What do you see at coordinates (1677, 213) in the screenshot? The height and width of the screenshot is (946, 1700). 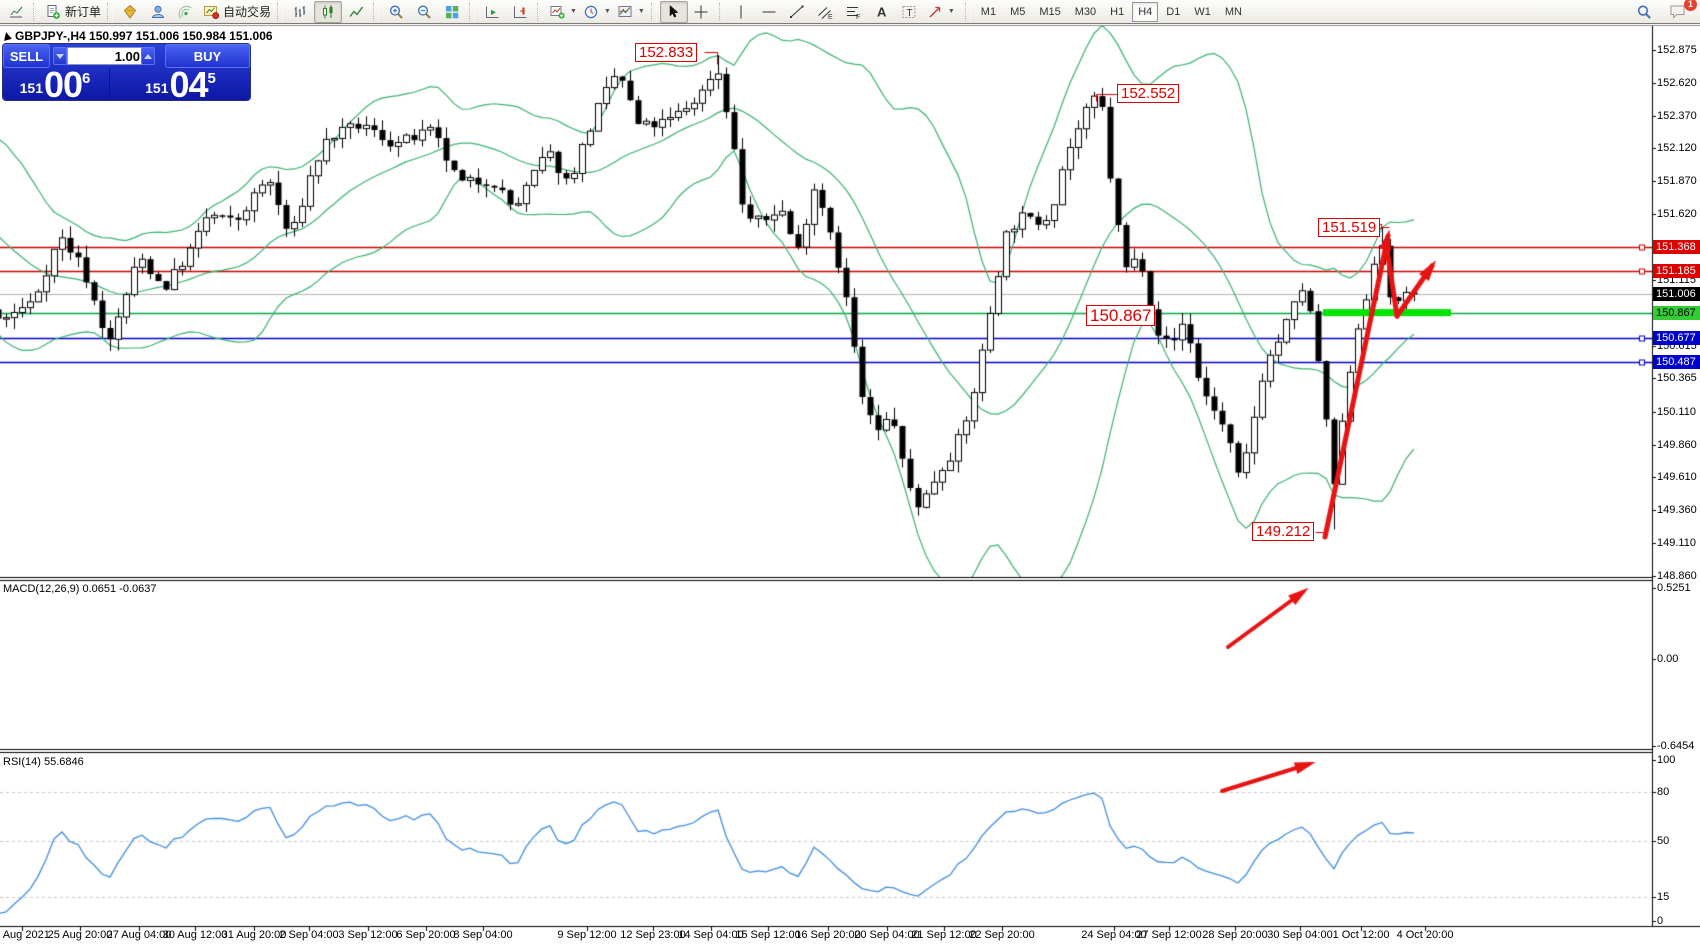 I see `price-tick-label: 151.620` at bounding box center [1677, 213].